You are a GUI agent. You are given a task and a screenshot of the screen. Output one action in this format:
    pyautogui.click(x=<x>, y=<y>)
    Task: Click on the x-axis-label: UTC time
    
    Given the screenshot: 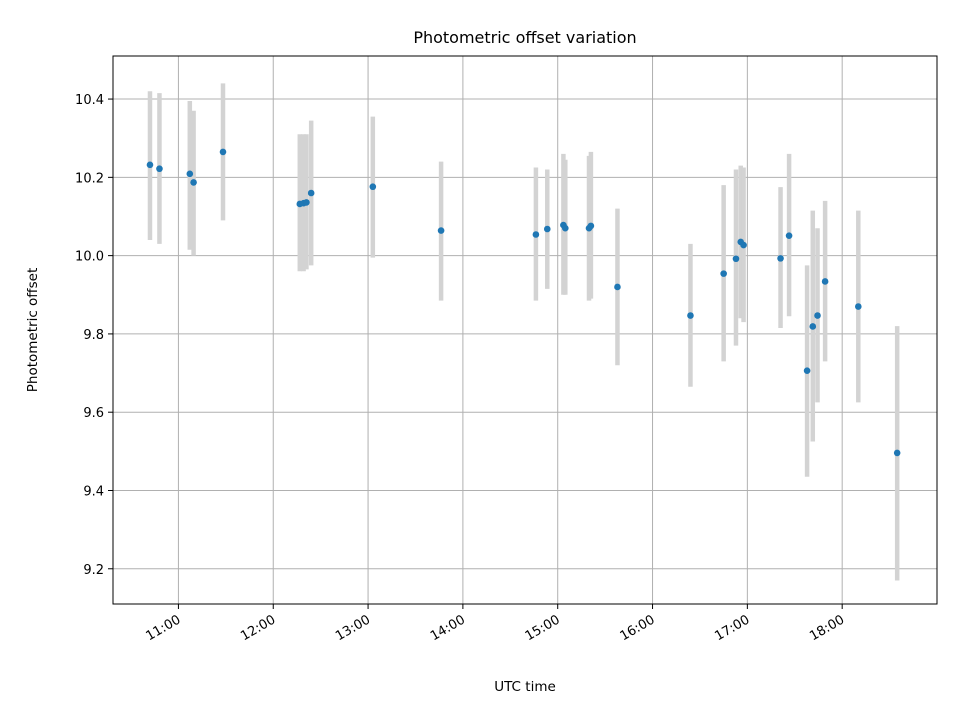 What is the action you would take?
    pyautogui.click(x=525, y=687)
    